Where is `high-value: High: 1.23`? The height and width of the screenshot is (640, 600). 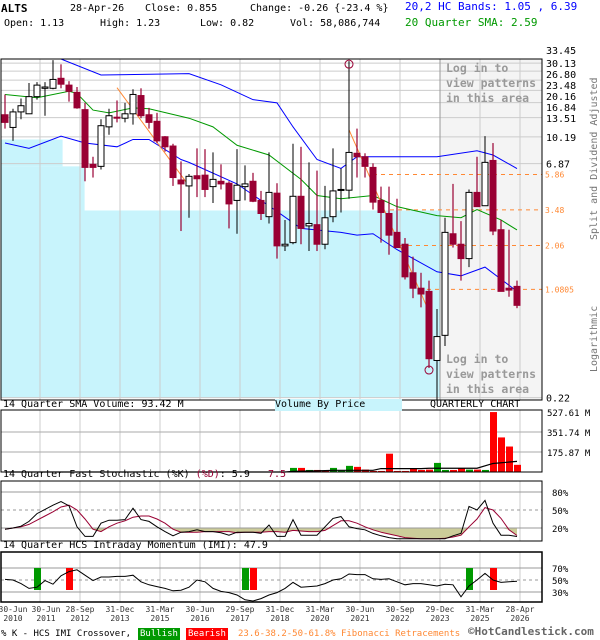 high-value: High: 1.23 is located at coordinates (130, 23).